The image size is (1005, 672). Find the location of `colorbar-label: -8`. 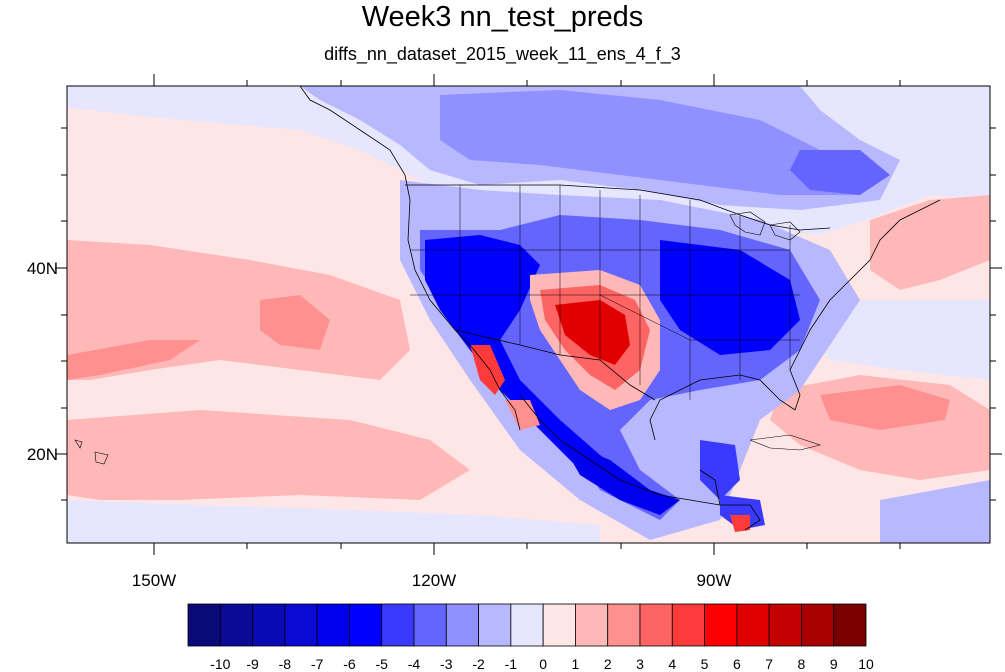

colorbar-label: -8 is located at coordinates (285, 664).